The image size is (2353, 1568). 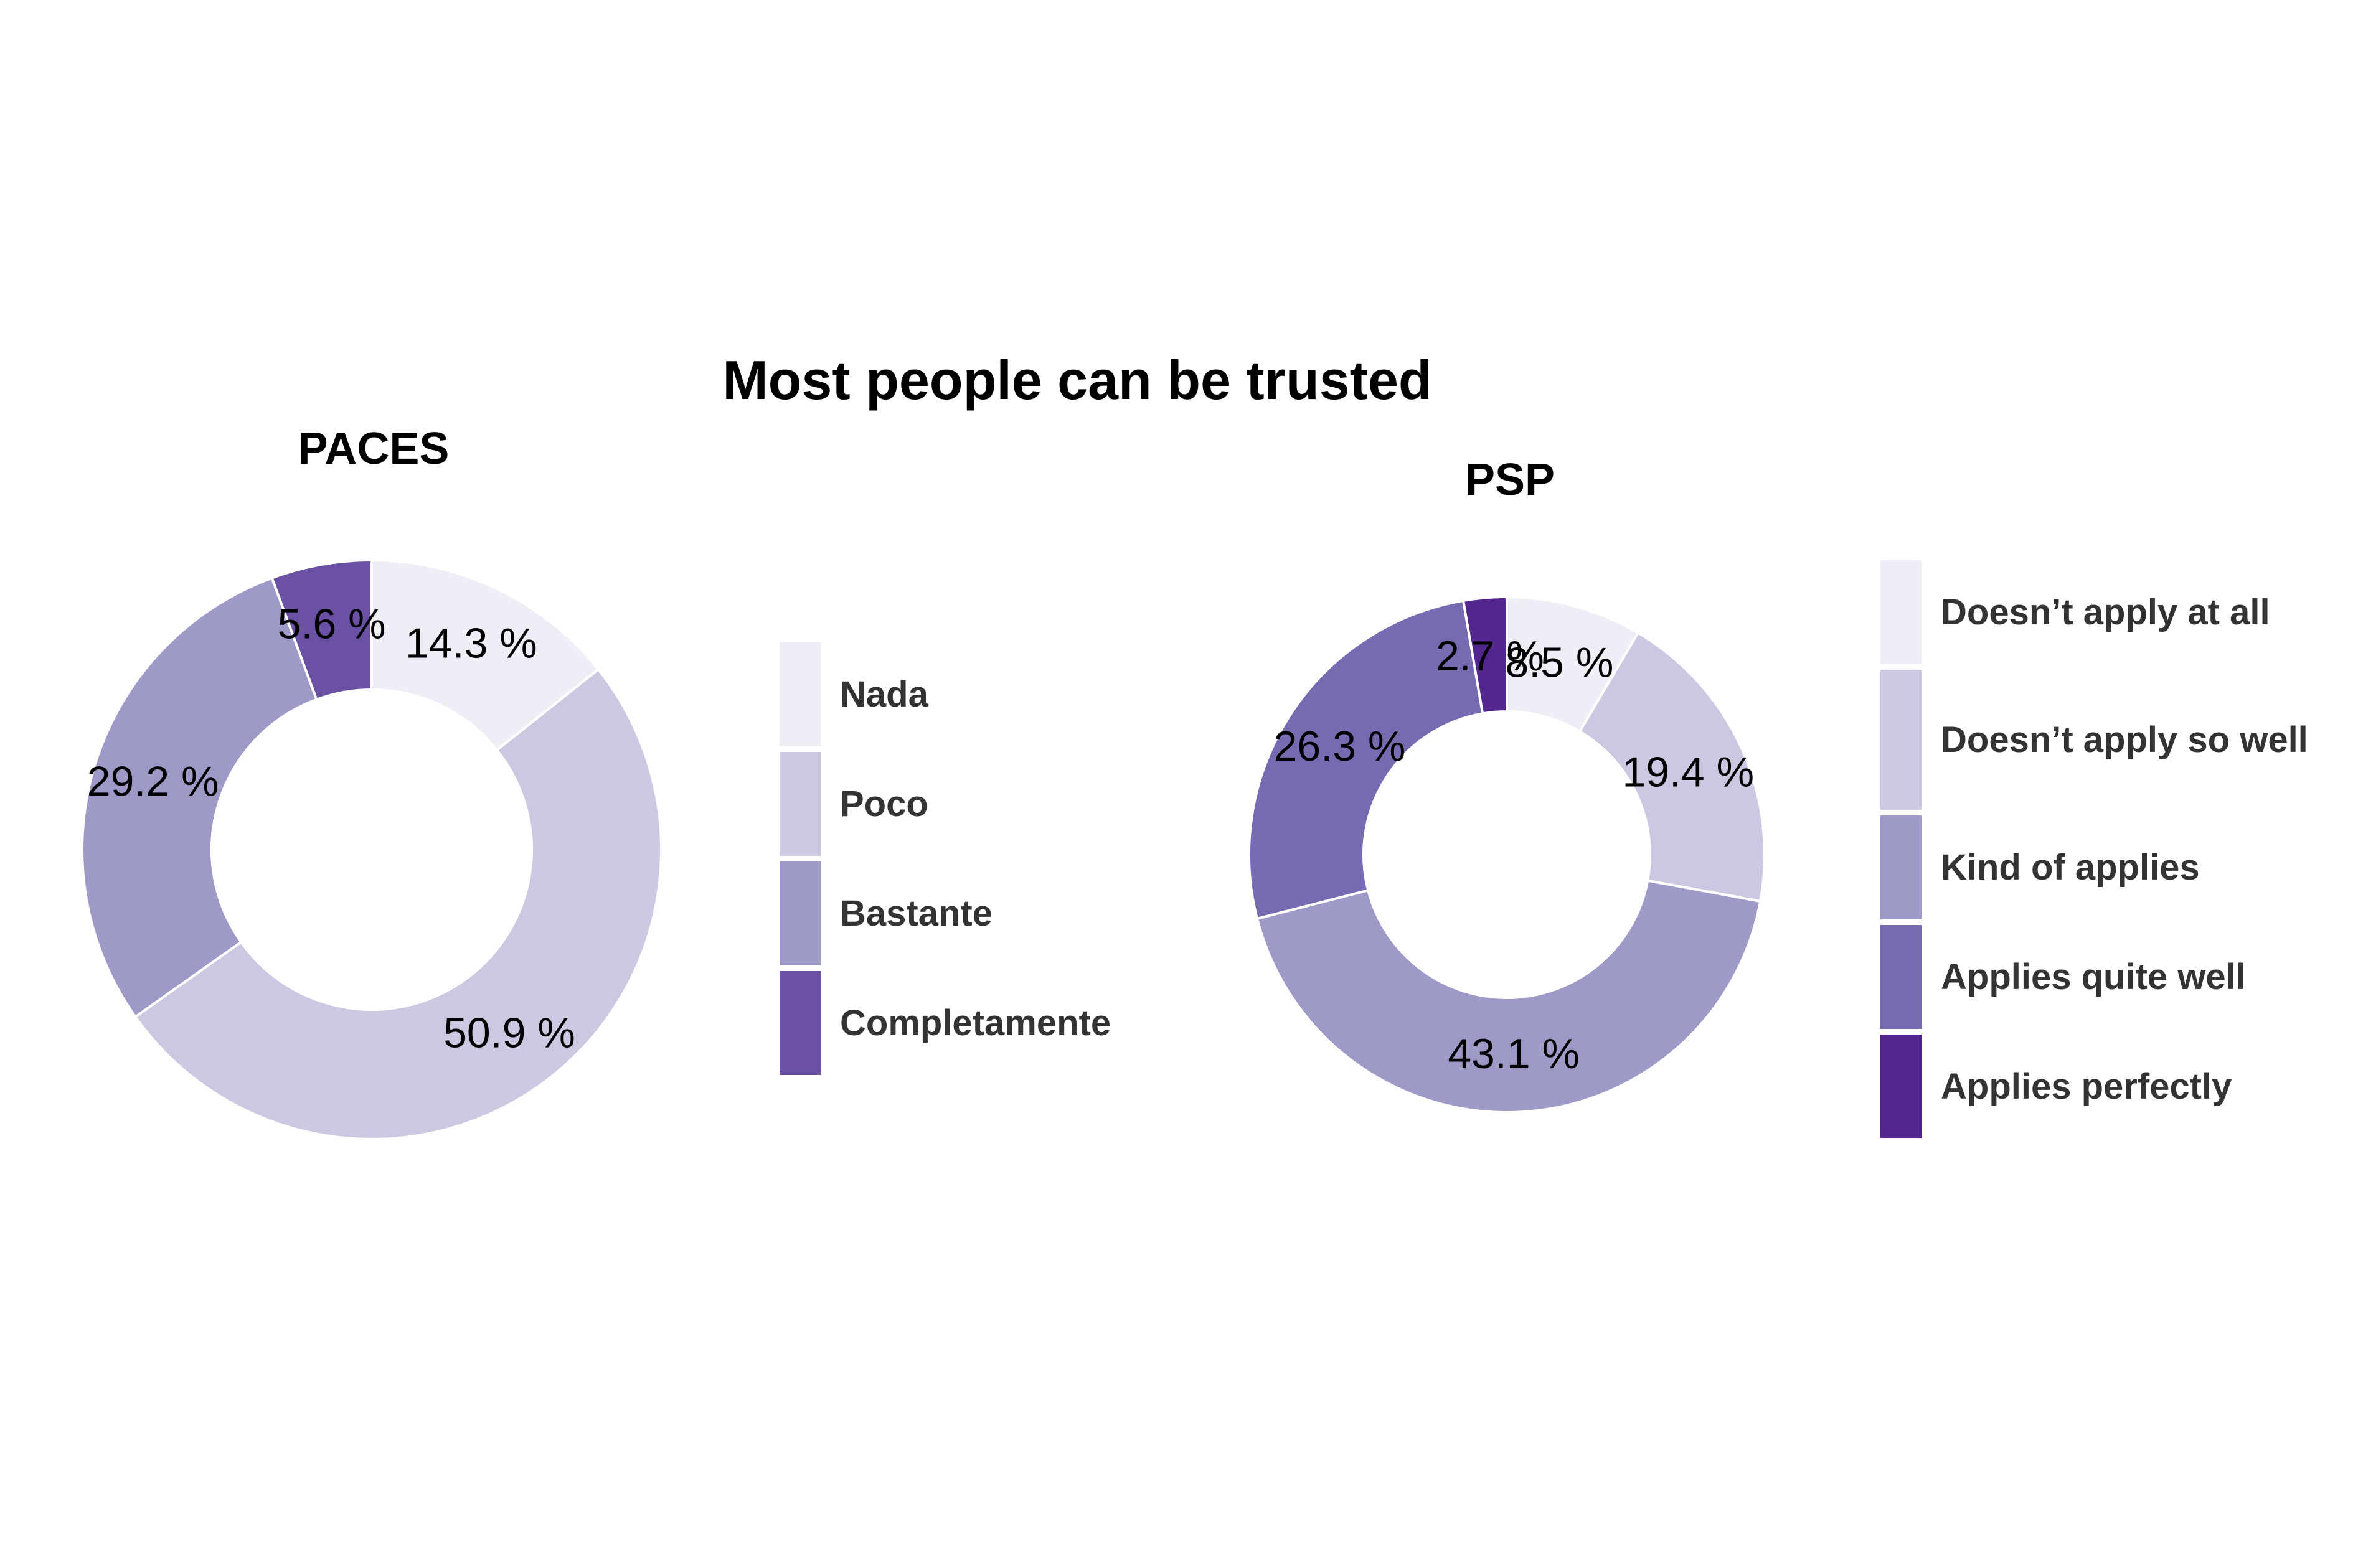 I want to click on slice-bastante, so click(x=199, y=797).